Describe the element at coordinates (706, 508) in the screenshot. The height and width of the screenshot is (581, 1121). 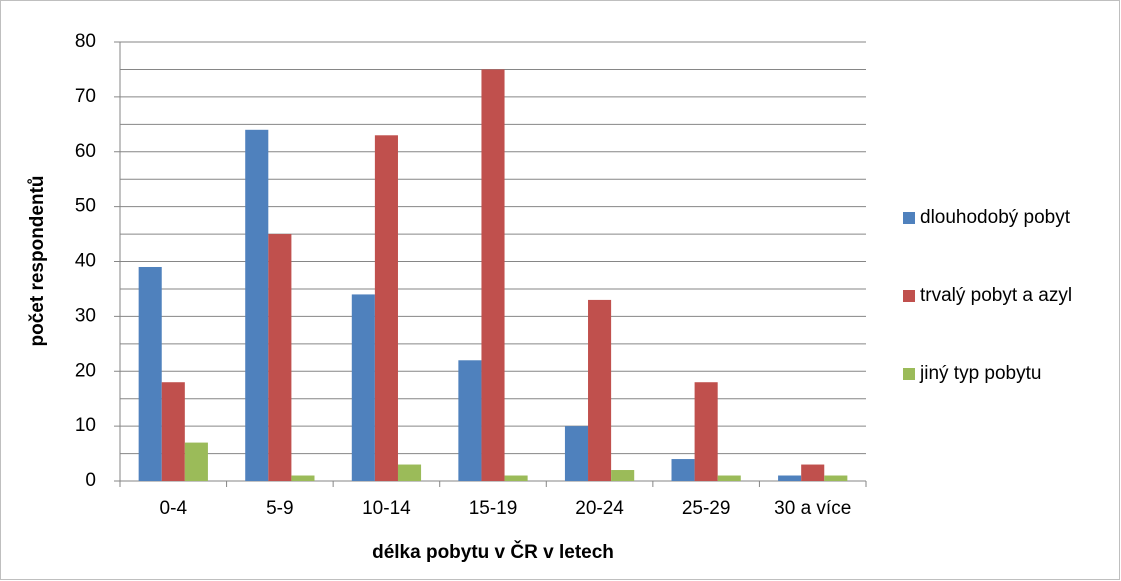
I see `x-tick-label: 25-29` at that location.